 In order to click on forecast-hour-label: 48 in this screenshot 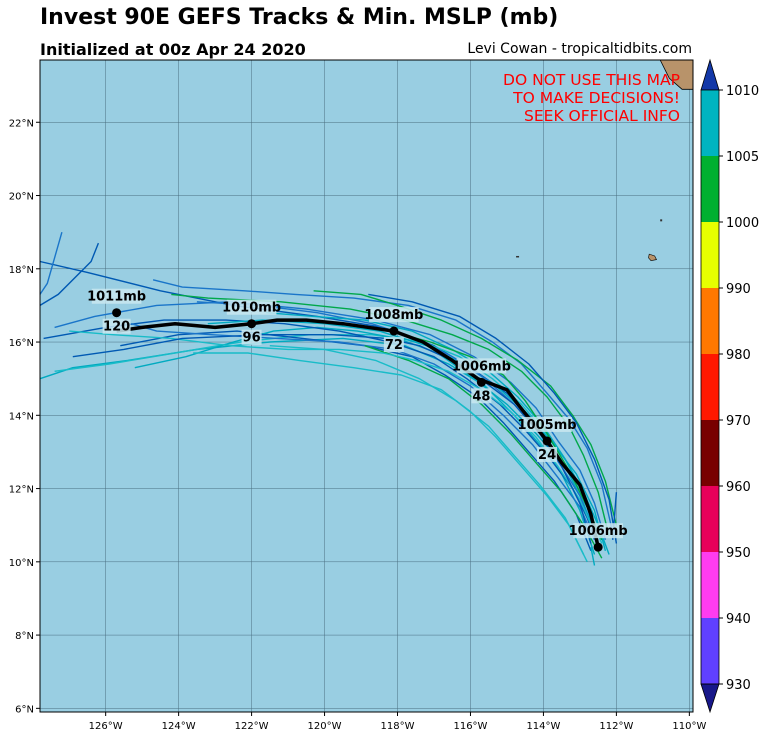, I will do `click(481, 396)`.